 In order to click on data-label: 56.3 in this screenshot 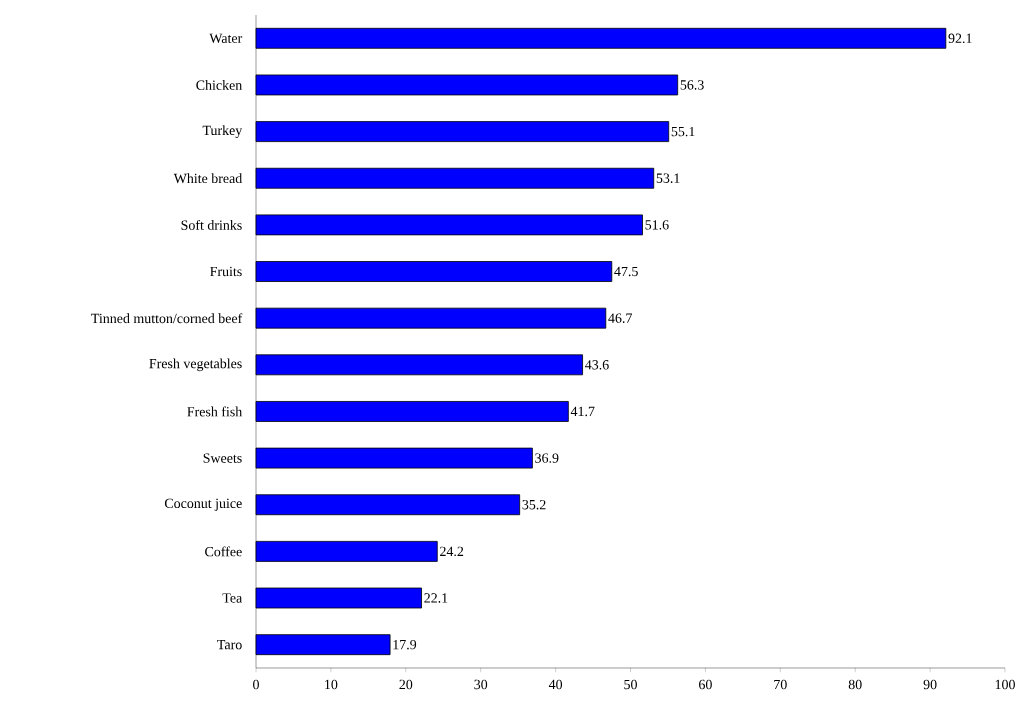, I will do `click(692, 85)`.